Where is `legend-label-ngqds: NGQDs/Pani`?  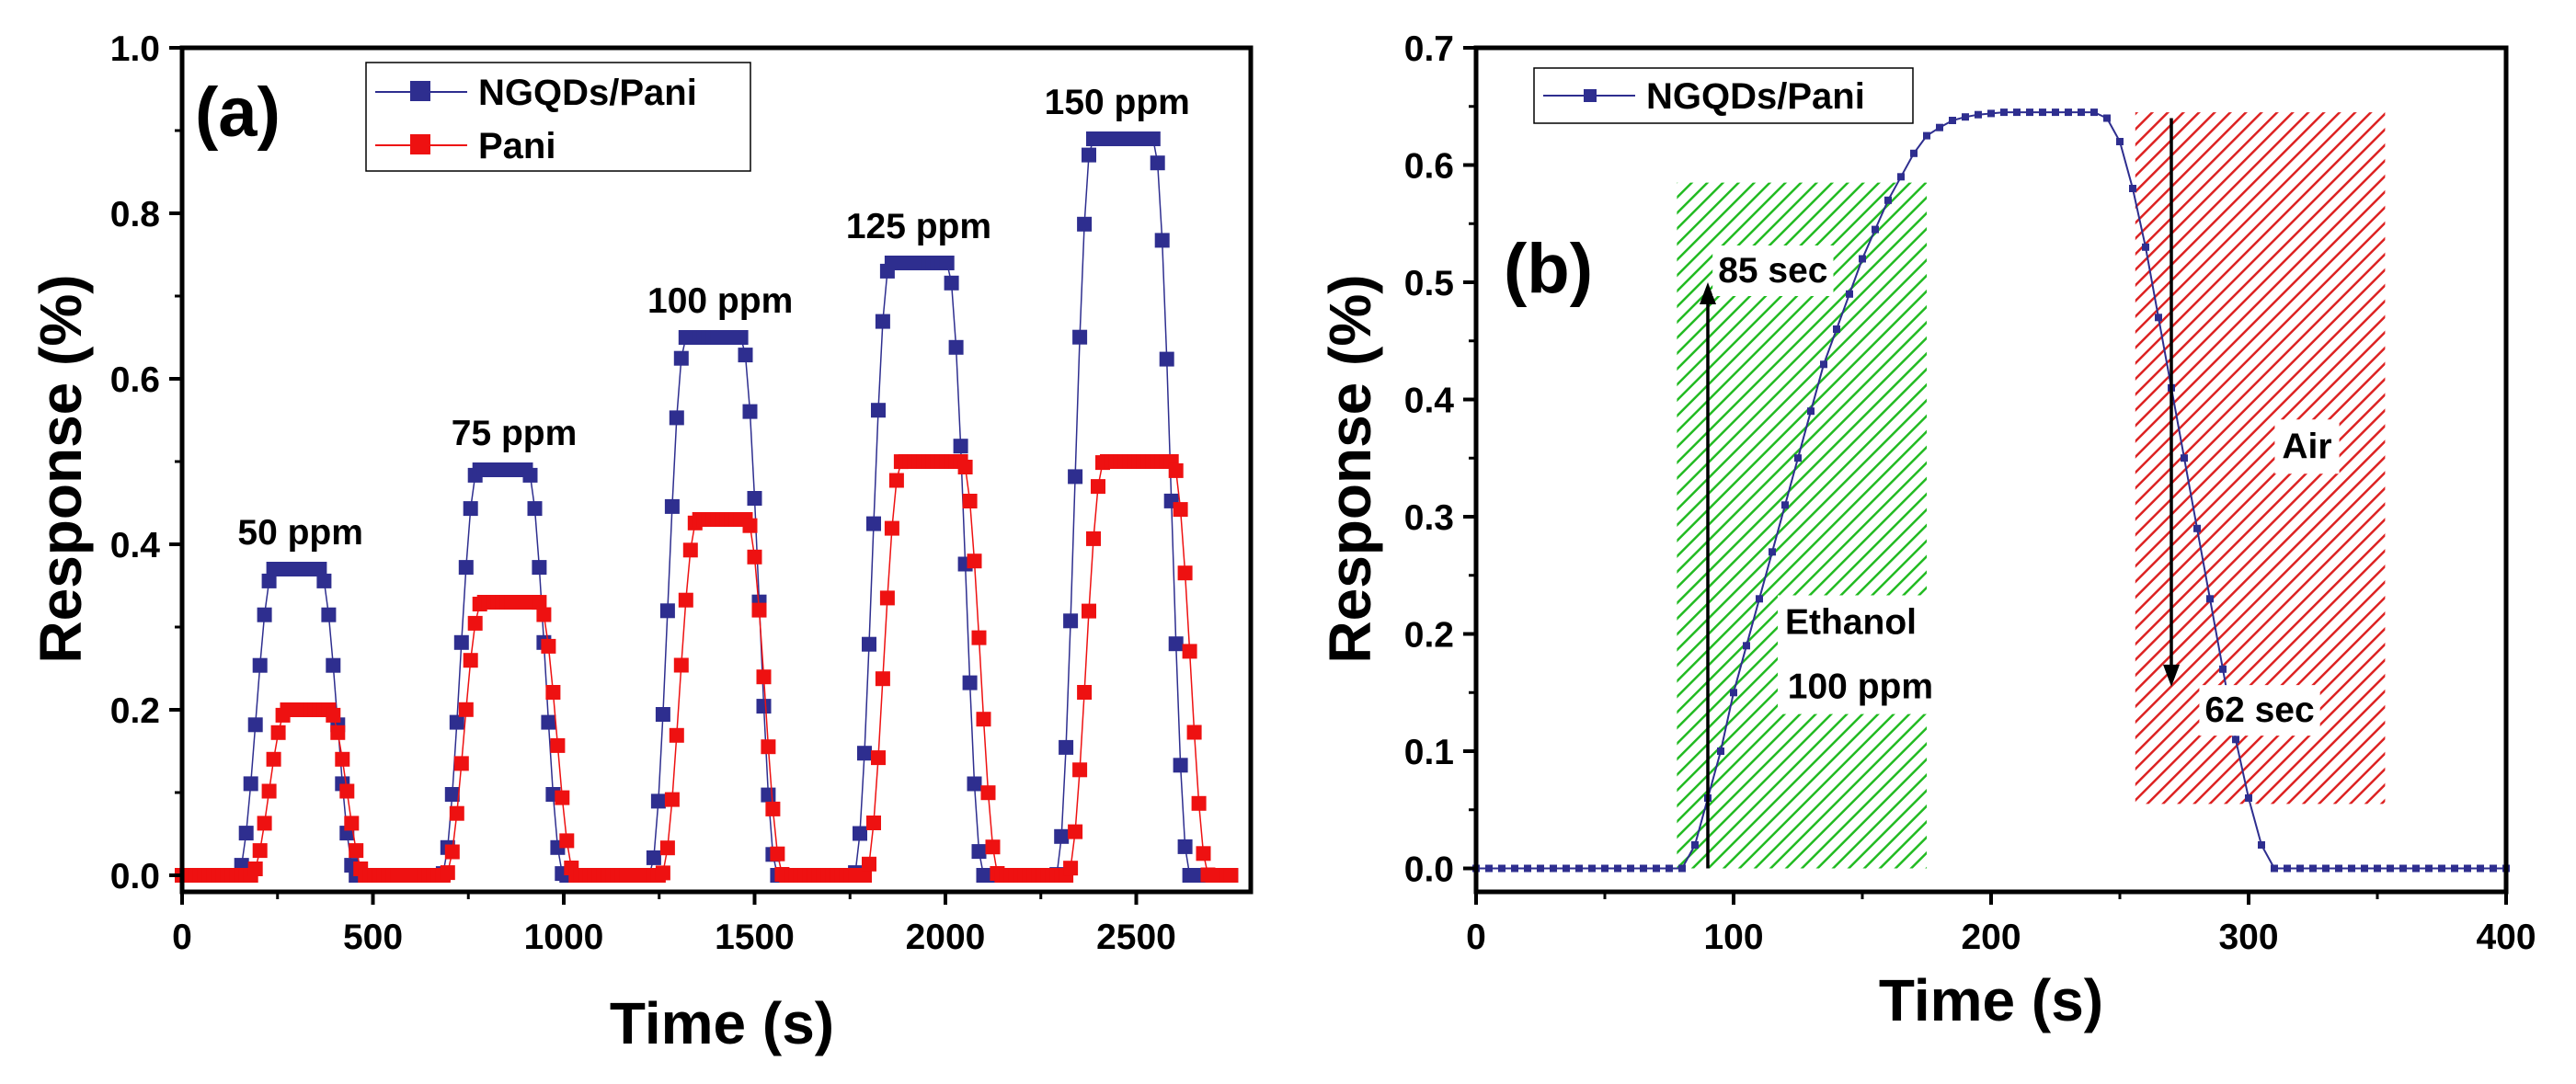 legend-label-ngqds: NGQDs/Pani is located at coordinates (587, 93).